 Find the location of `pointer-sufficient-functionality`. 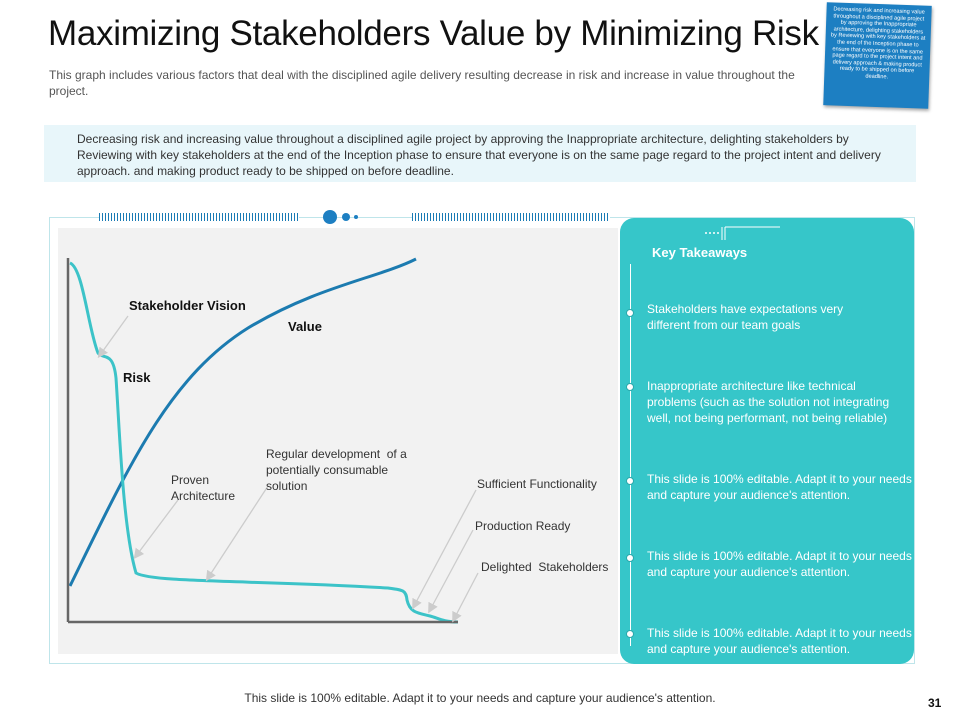

pointer-sufficient-functionality is located at coordinates (444, 549).